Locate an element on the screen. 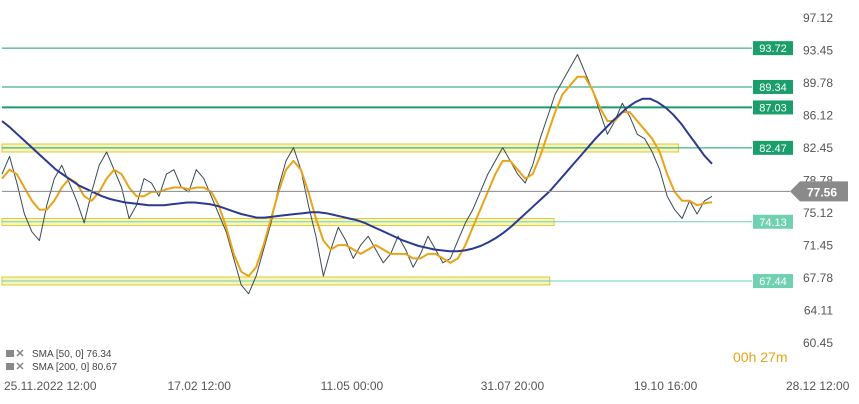 The image size is (859, 404). timer-hours: 00 is located at coordinates (741, 357).